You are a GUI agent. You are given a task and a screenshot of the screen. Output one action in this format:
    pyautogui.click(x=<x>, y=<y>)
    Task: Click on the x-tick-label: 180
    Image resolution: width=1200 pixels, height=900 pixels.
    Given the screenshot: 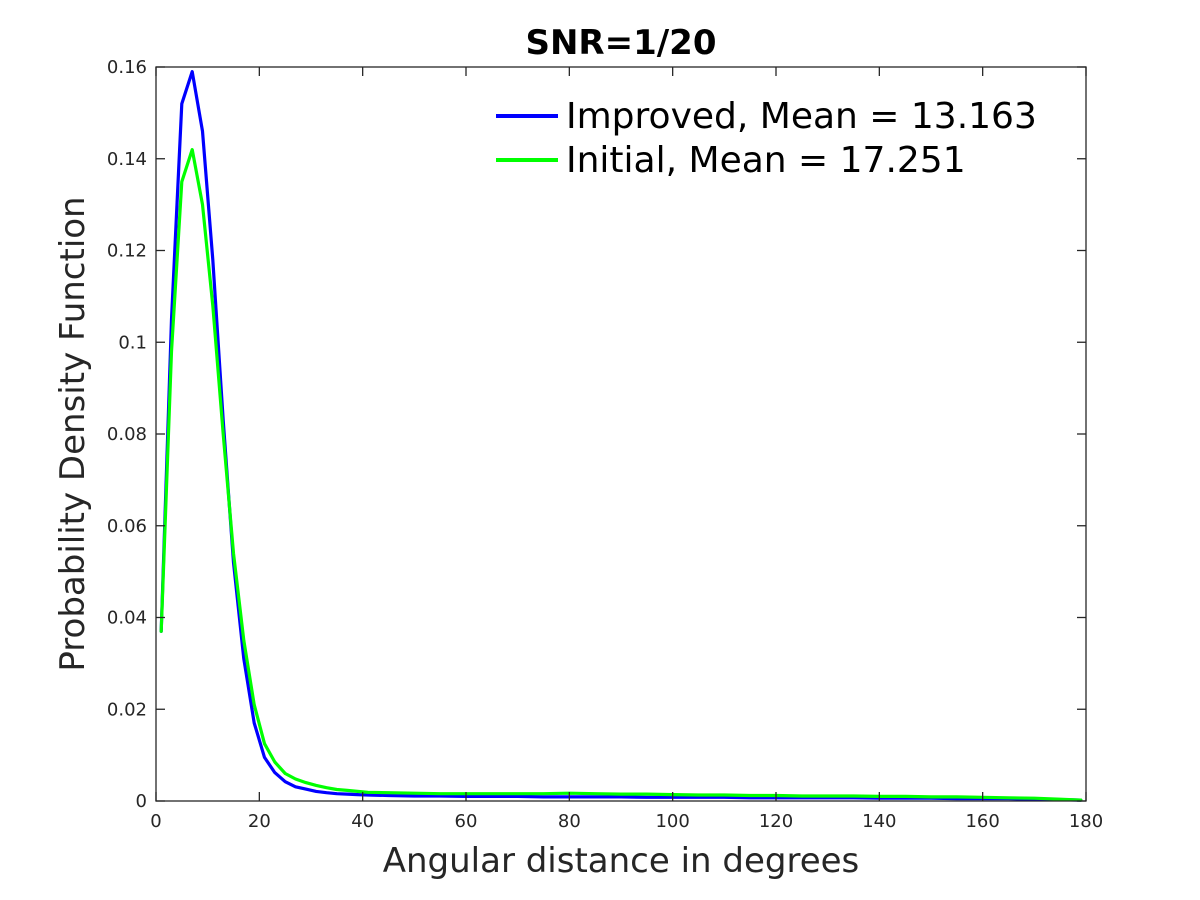 What is the action you would take?
    pyautogui.click(x=1086, y=821)
    